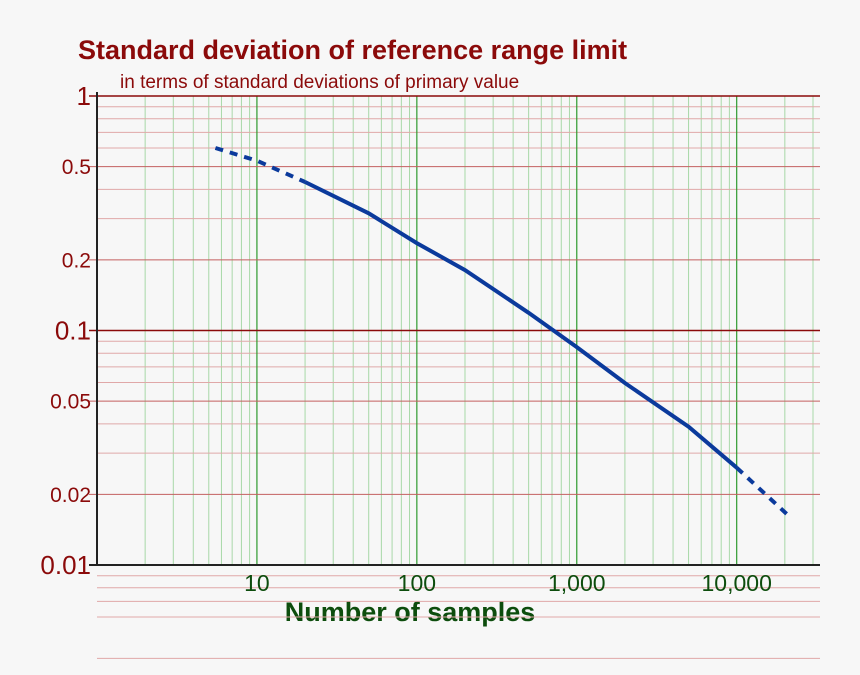 This screenshot has width=860, height=675. I want to click on y-tick-label: 0.1, so click(73, 330).